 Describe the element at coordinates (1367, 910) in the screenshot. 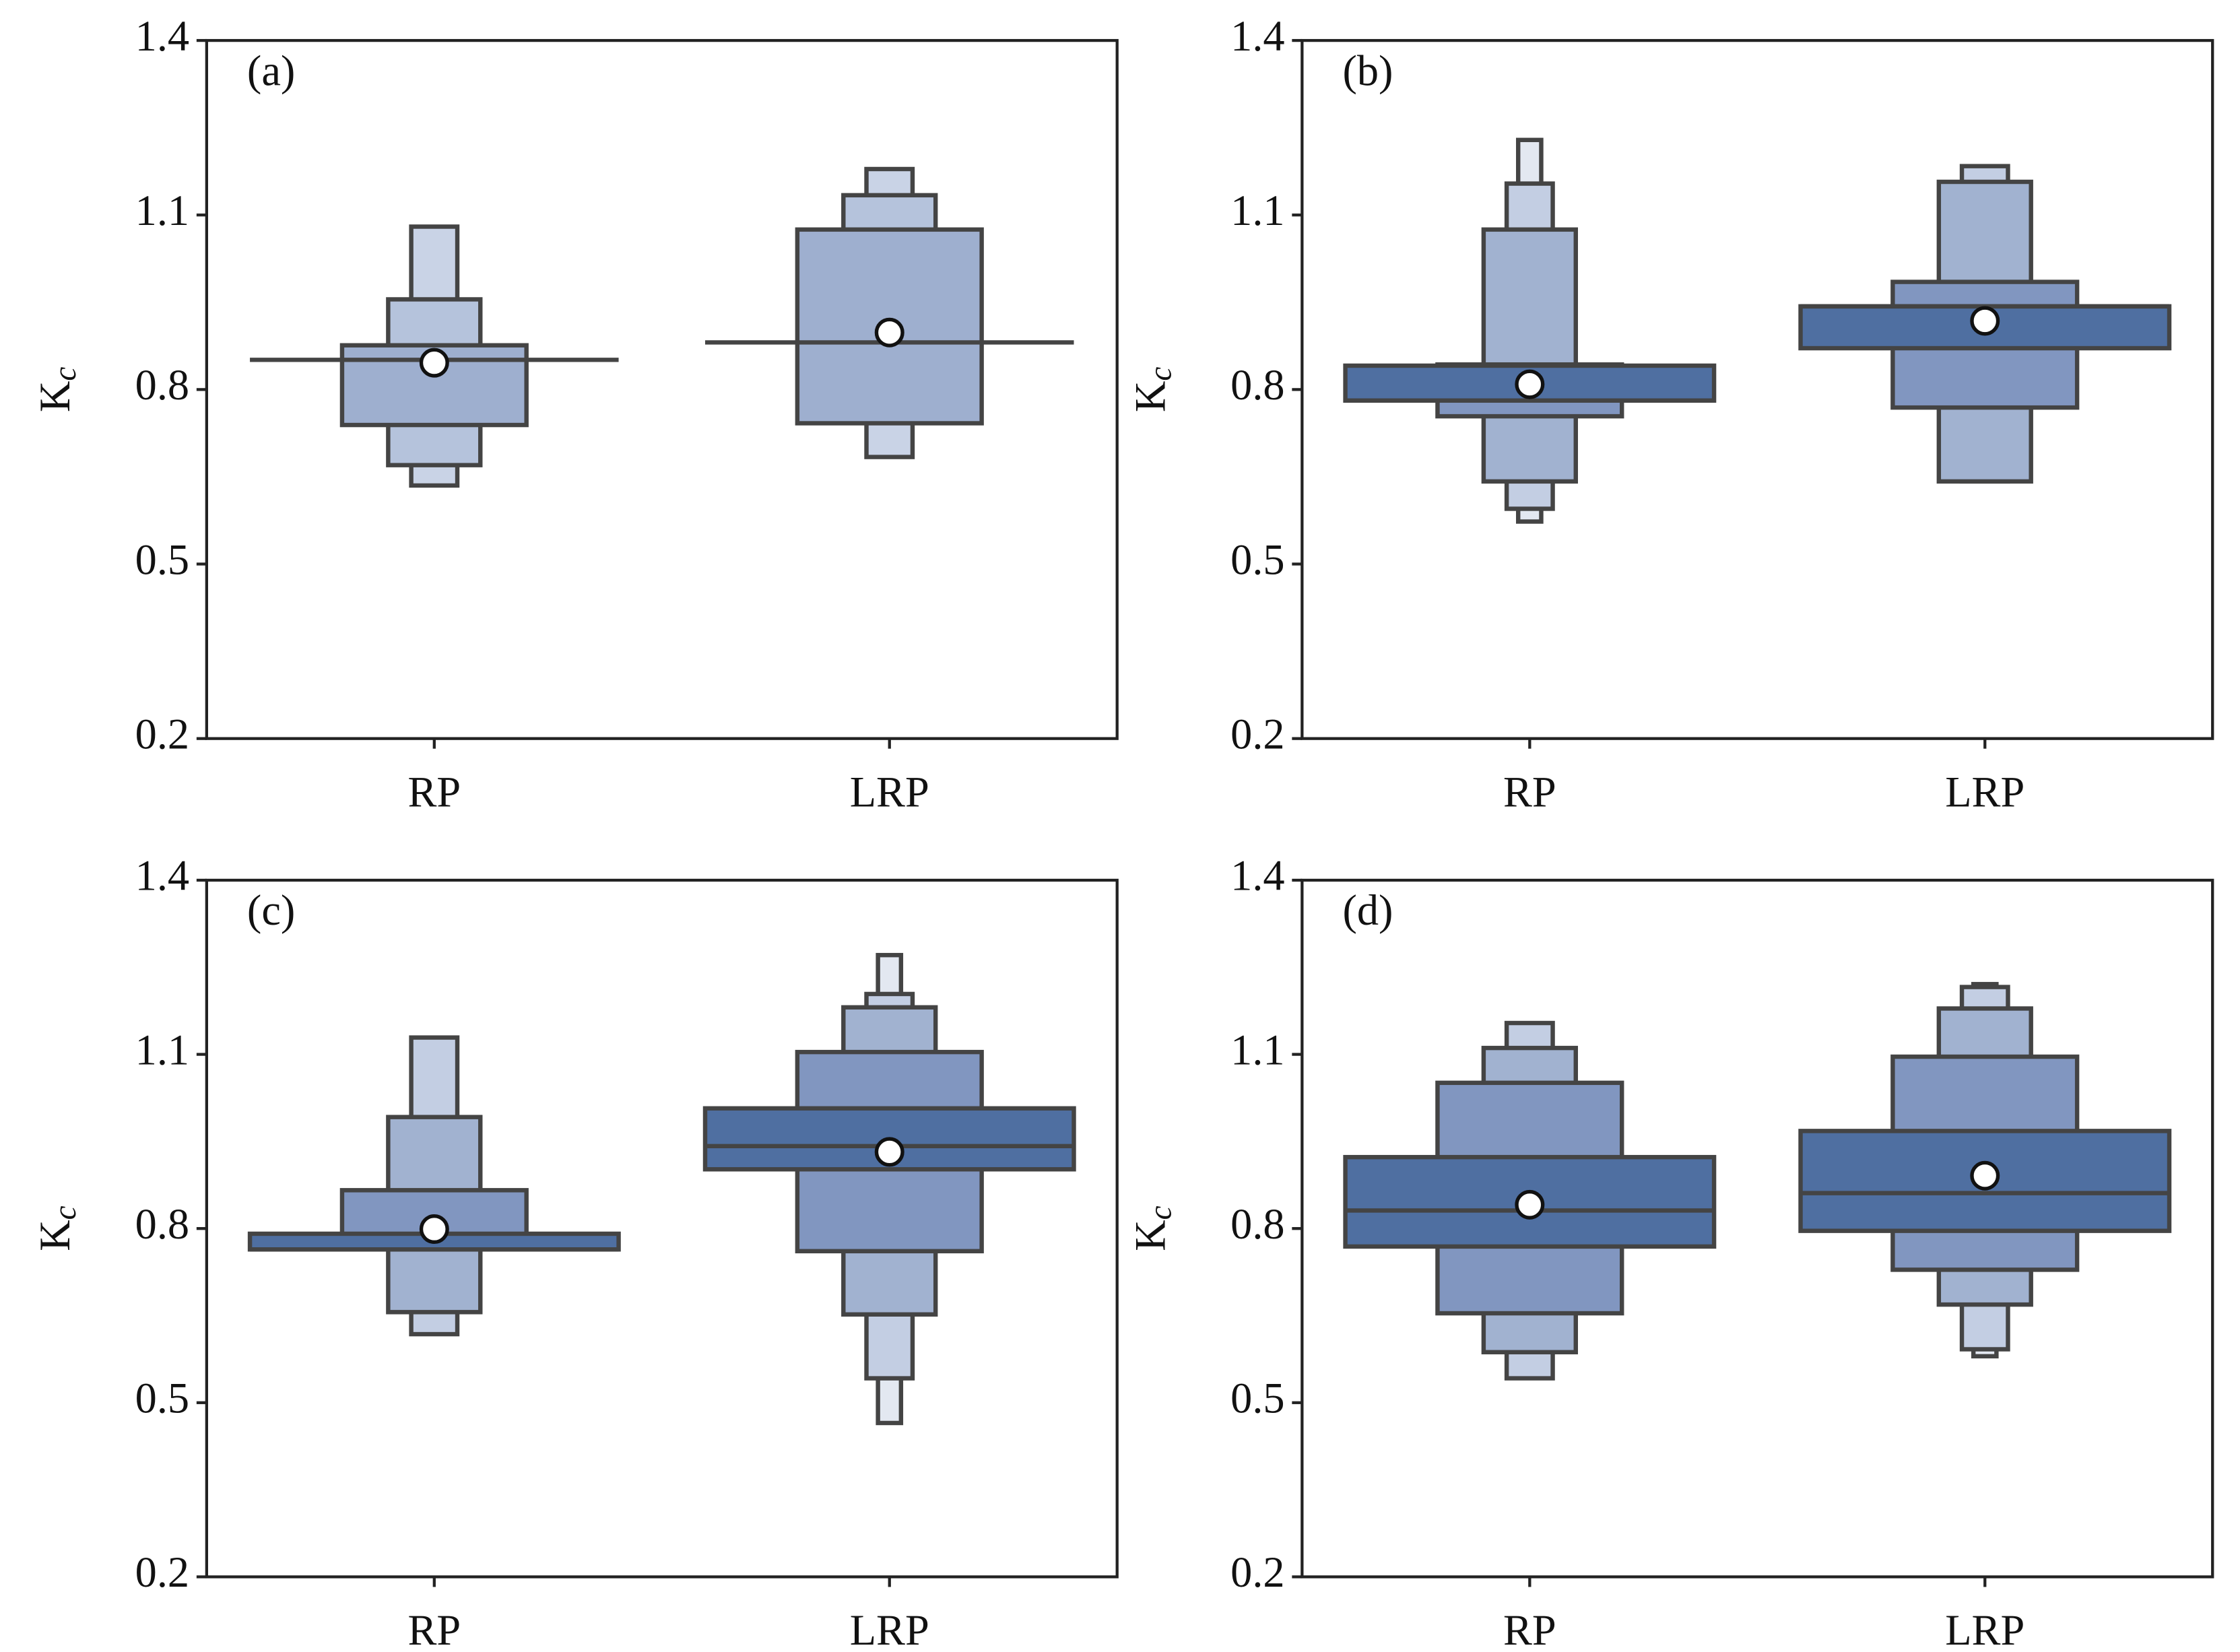

I see `panel-label: (d)` at that location.